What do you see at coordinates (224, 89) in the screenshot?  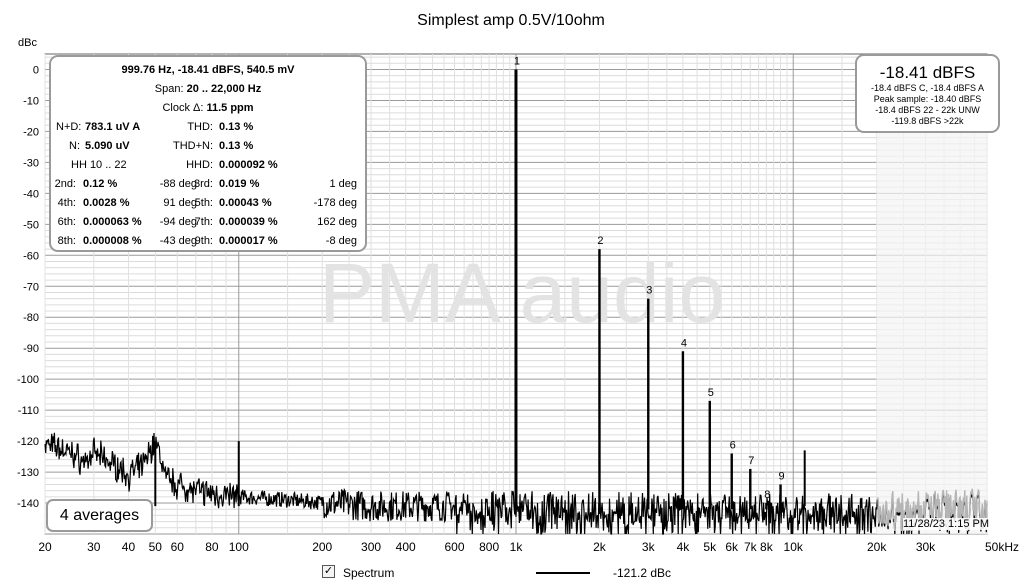 I see `span-value: 20 .. 22,000 Hz` at bounding box center [224, 89].